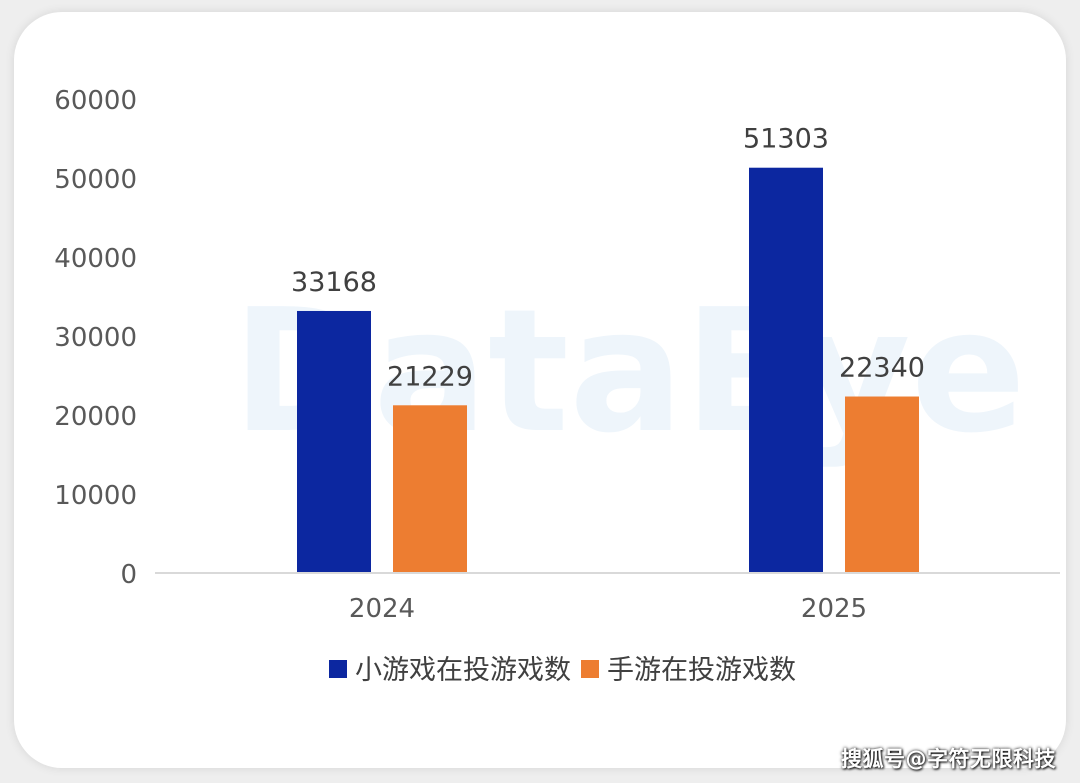  Describe the element at coordinates (95, 101) in the screenshot. I see `y-tick-label: 60000` at that location.